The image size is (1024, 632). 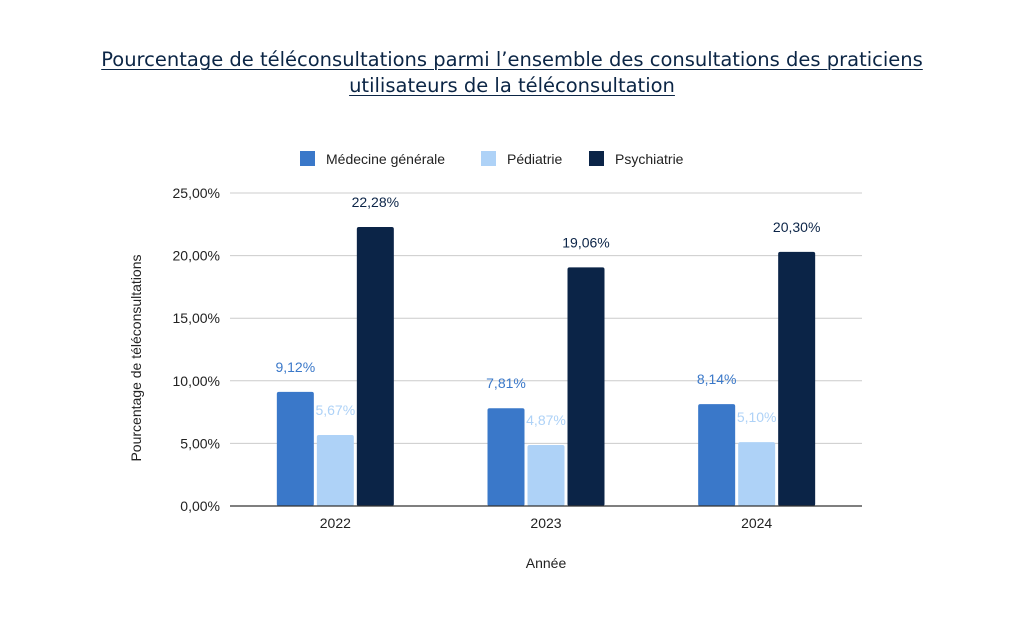 What do you see at coordinates (757, 417) in the screenshot?
I see `data-label: 5,10%` at bounding box center [757, 417].